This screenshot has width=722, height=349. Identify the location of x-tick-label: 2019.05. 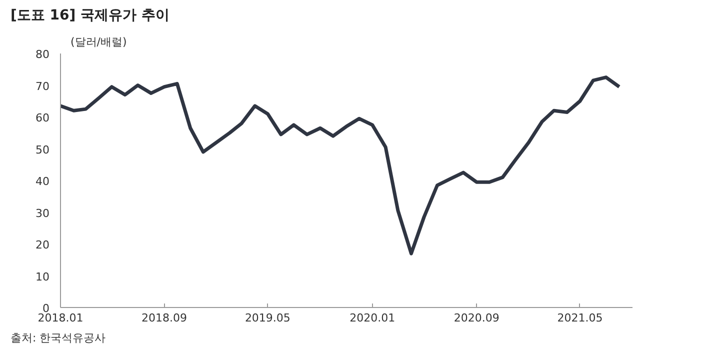
(267, 318).